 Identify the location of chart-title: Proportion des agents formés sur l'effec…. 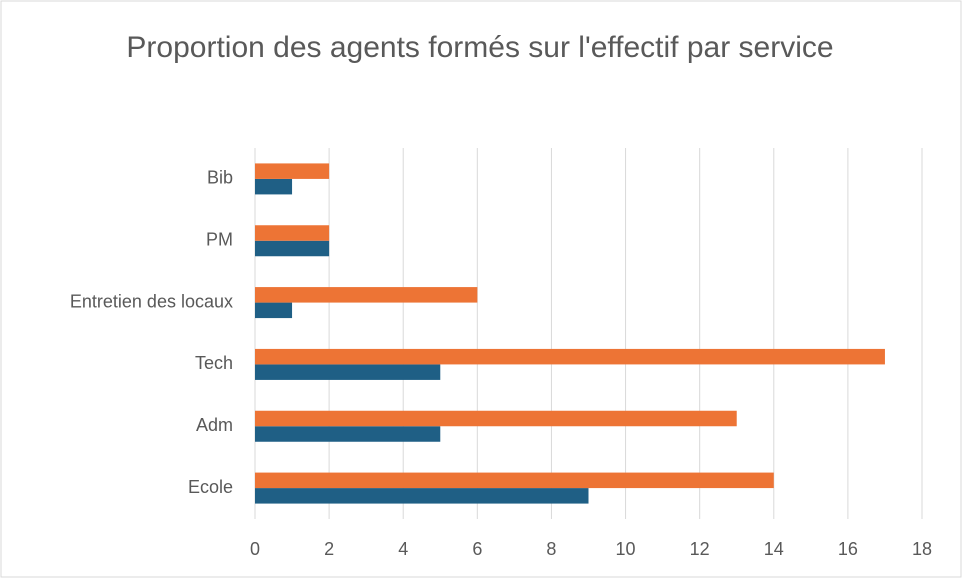
(480, 47).